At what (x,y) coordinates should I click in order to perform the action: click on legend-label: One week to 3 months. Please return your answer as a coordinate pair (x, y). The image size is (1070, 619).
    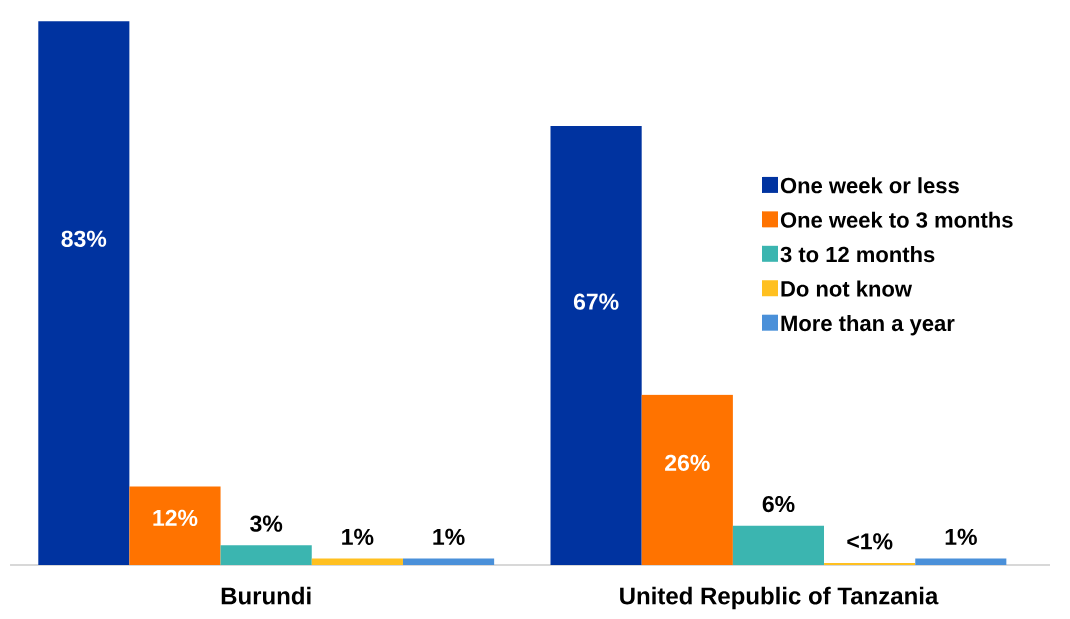
    Looking at the image, I should click on (896, 219).